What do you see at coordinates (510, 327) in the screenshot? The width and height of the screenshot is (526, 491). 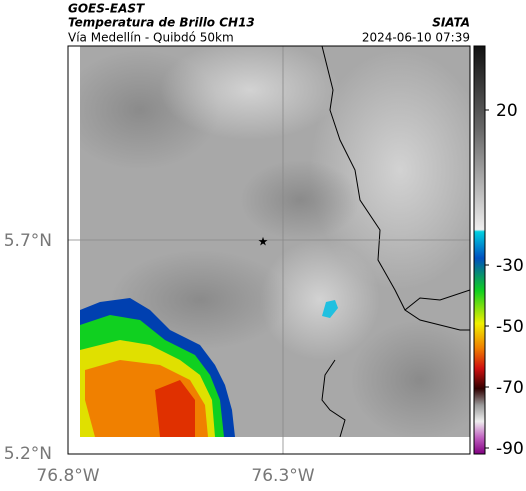 I see `colorbar-label: -50` at bounding box center [510, 327].